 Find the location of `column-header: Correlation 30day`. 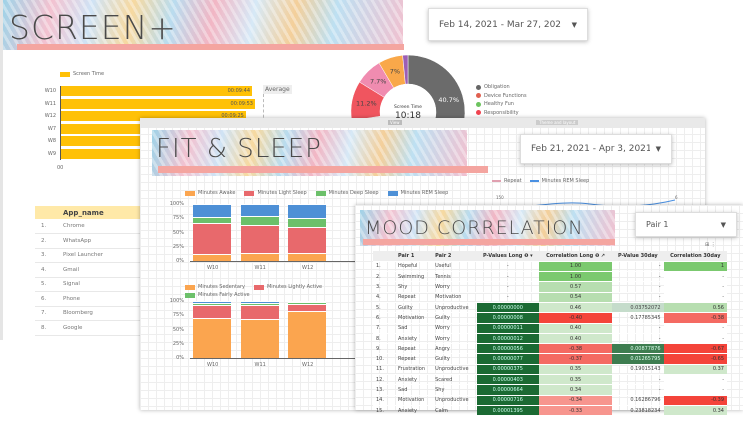

column-header: Correlation 30day is located at coordinates (695, 256).